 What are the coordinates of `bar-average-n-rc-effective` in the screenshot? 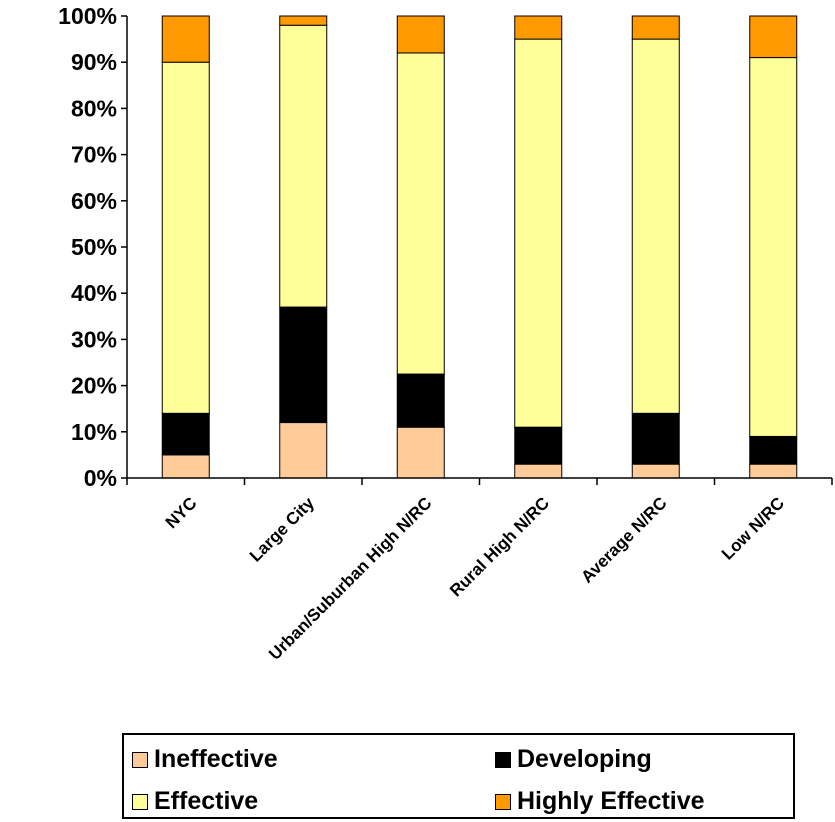 It's located at (655, 226).